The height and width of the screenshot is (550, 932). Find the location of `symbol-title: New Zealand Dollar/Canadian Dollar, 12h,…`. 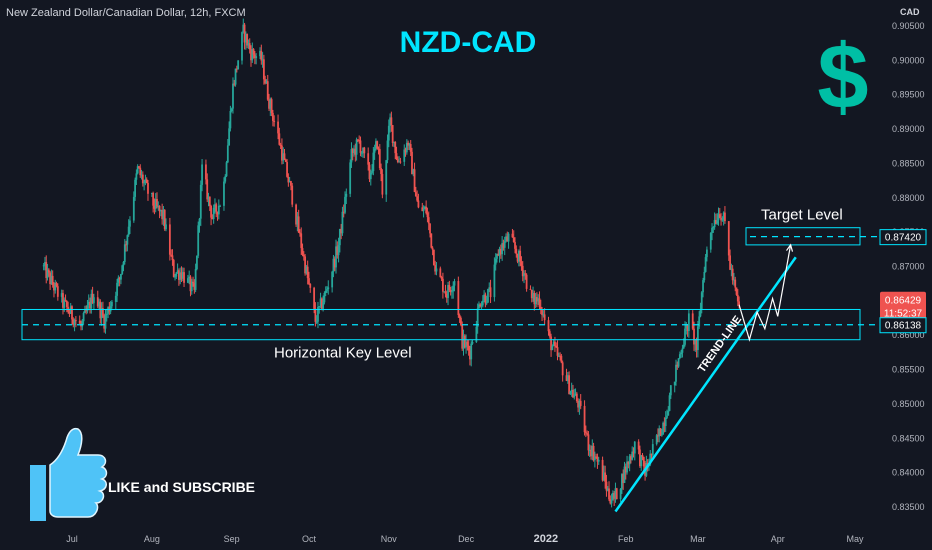

symbol-title: New Zealand Dollar/Canadian Dollar, 12h,… is located at coordinates (126, 13).